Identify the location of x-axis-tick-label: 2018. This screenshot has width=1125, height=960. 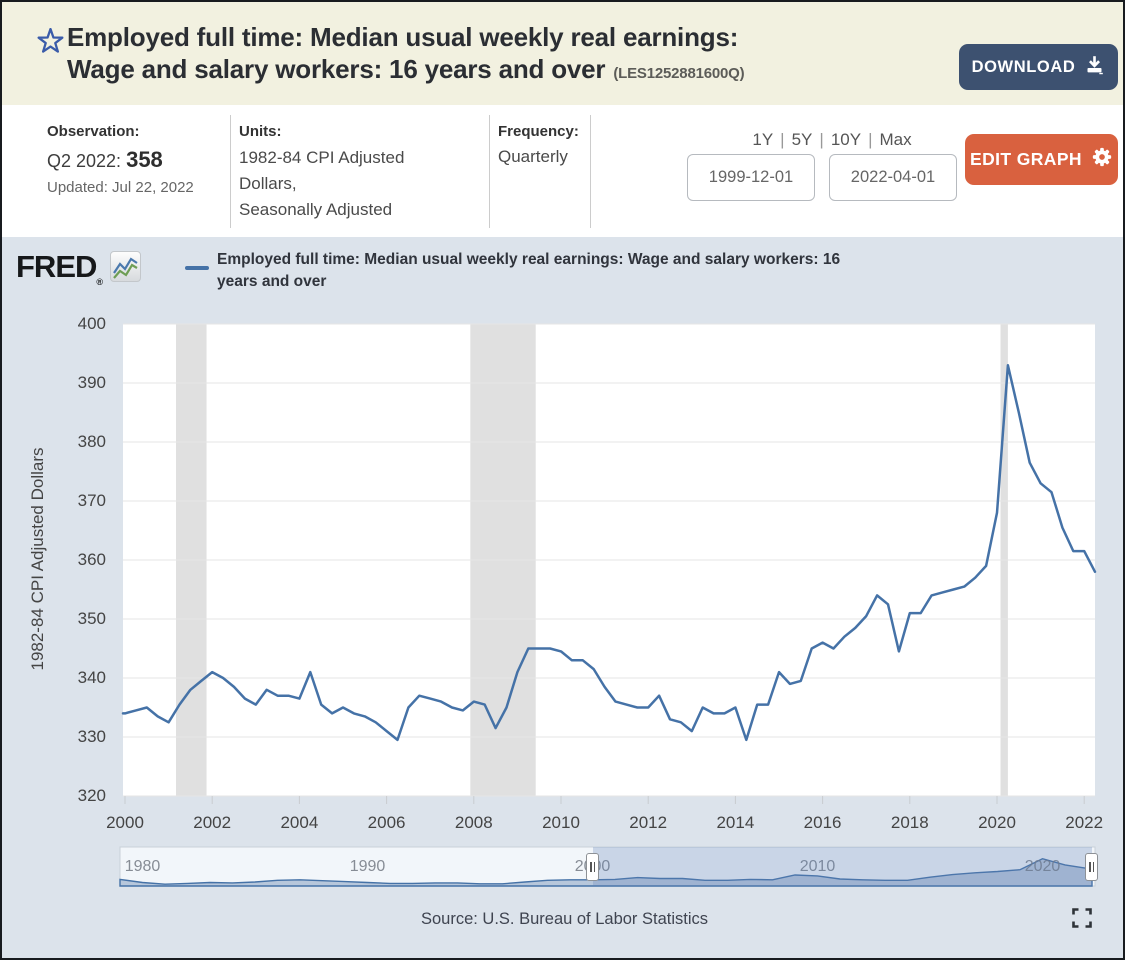
(909, 822).